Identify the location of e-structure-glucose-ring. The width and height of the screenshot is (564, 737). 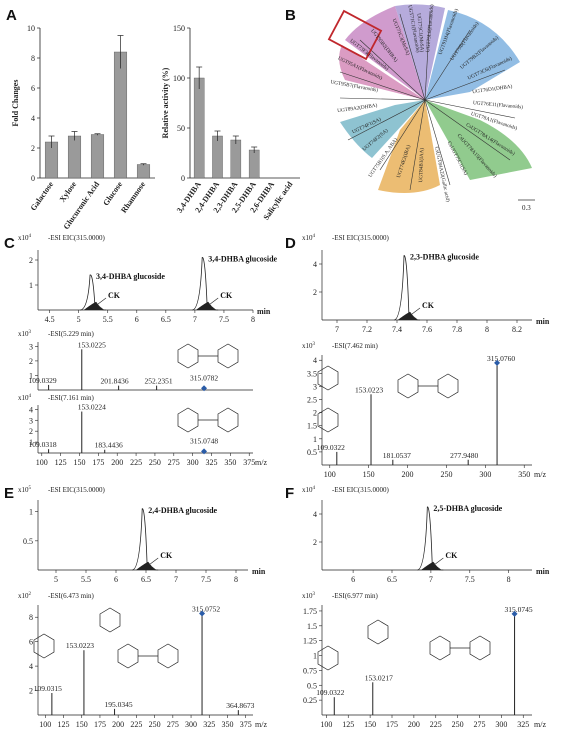
(128, 656).